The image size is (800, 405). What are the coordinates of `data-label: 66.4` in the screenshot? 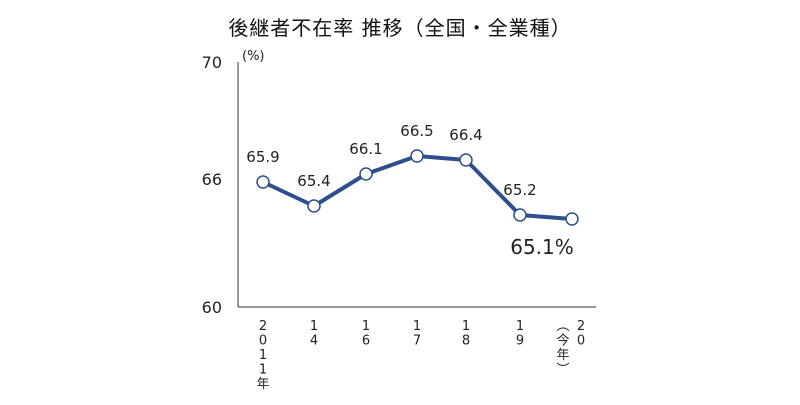 It's located at (465, 135).